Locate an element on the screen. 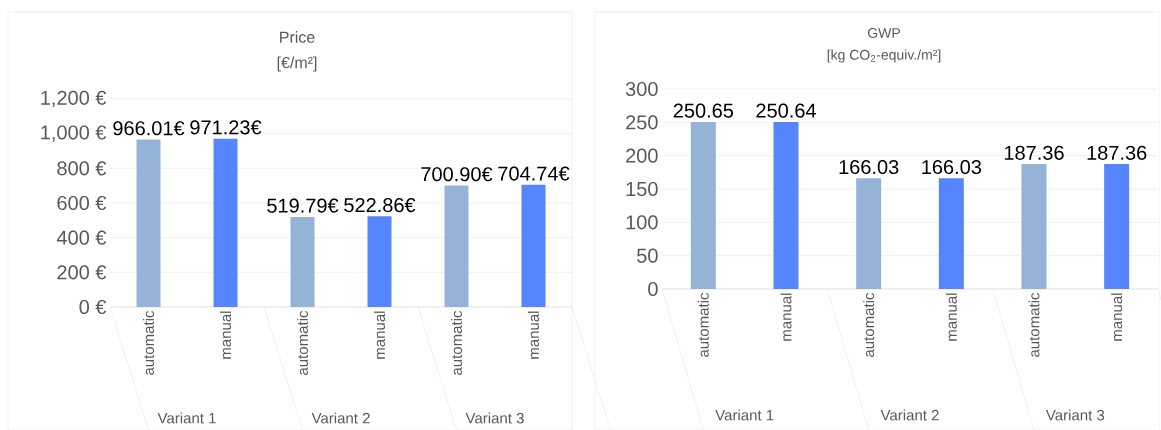 This screenshot has width=1161, height=430. data-label: 700.90€ is located at coordinates (457, 174).